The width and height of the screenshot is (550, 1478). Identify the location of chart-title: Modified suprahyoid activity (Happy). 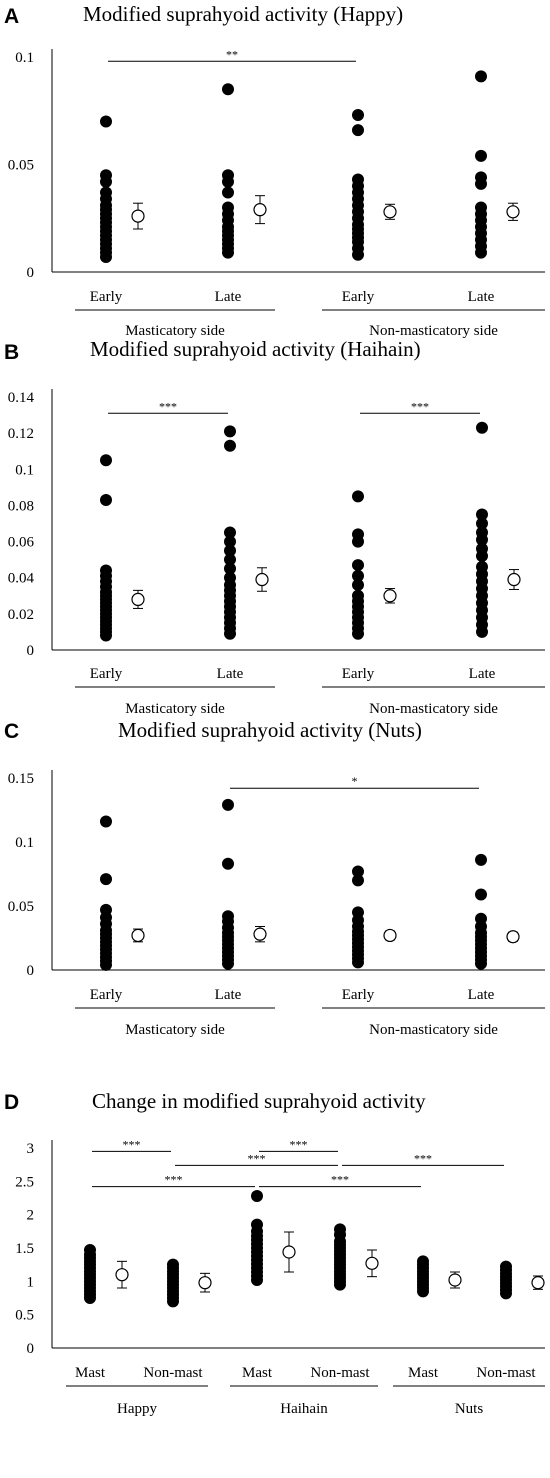
(243, 14).